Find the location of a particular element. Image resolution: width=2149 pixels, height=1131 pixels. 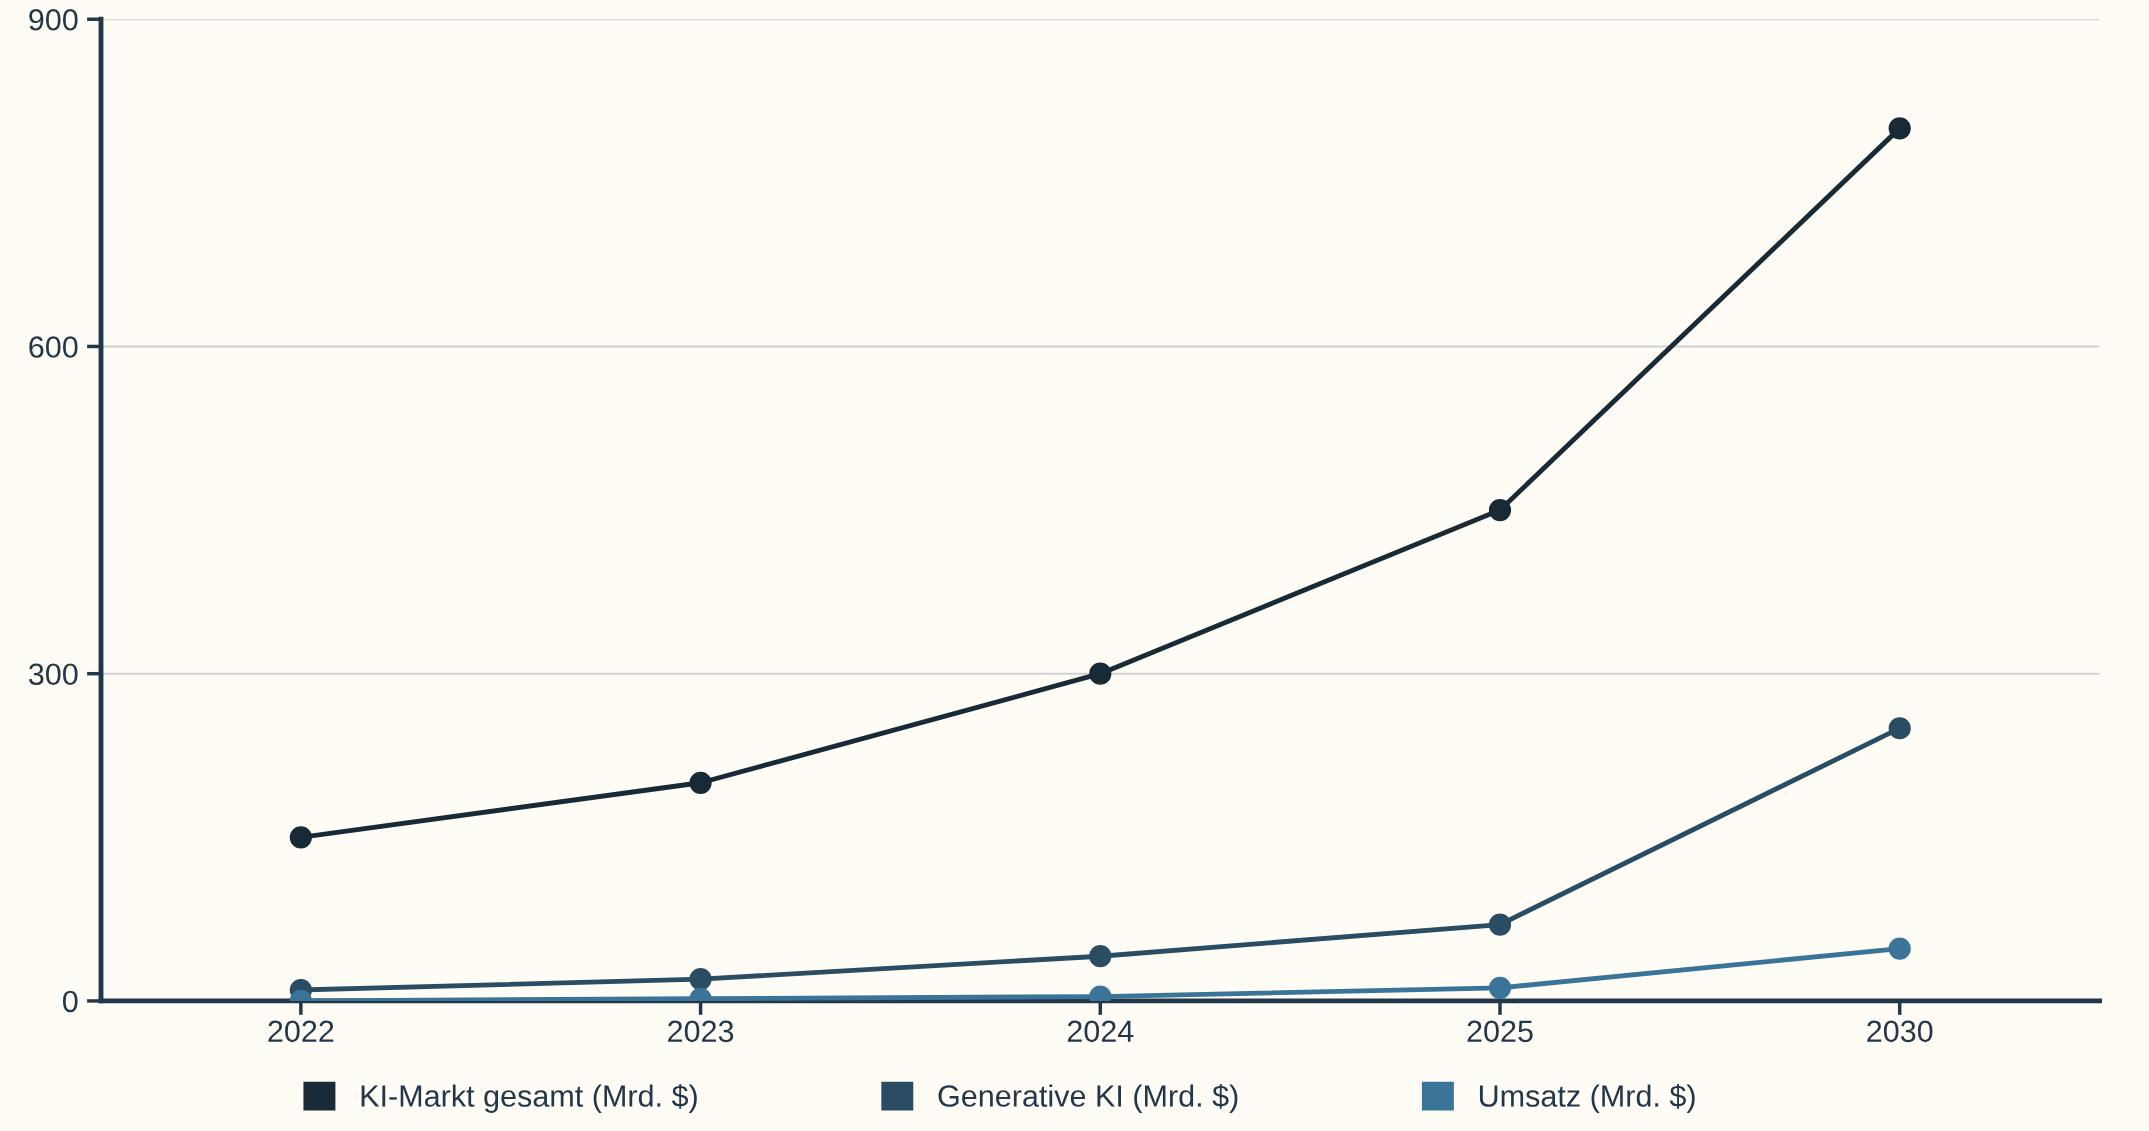

x-tick-label: 2022 is located at coordinates (301, 1031).